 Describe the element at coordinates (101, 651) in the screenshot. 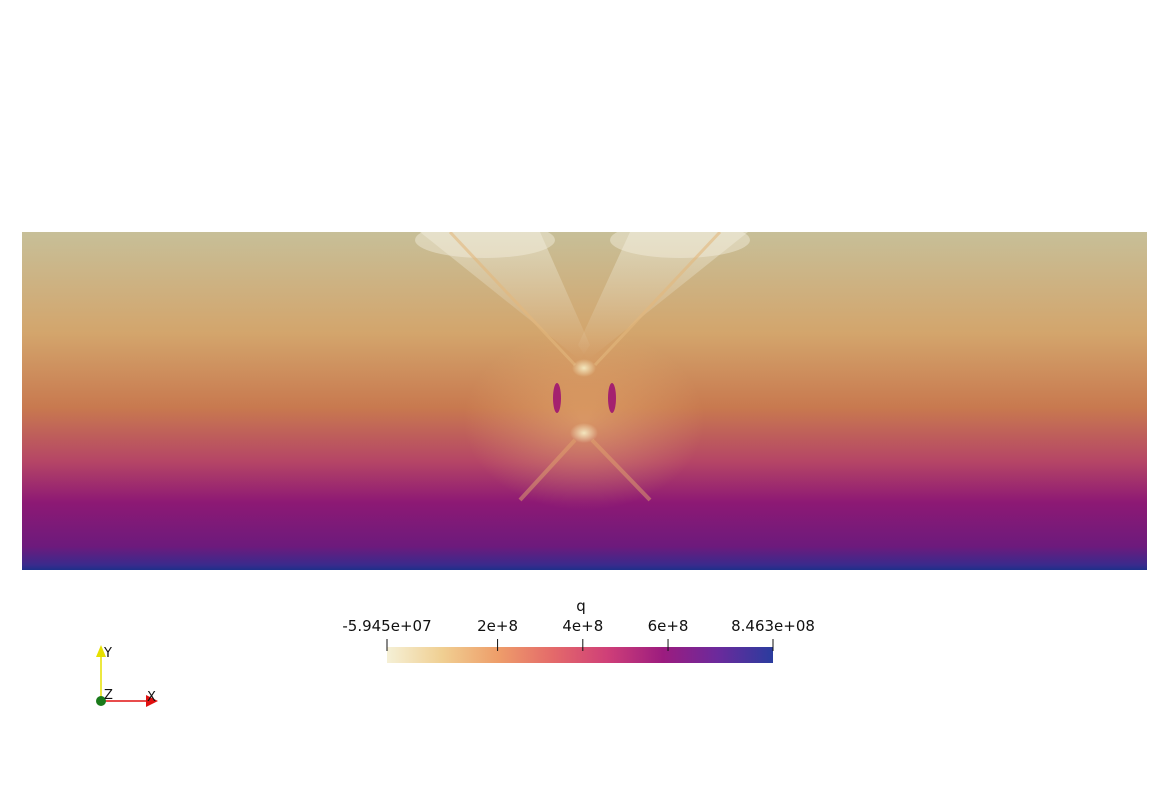

I see `y-axis-arrowhead` at that location.